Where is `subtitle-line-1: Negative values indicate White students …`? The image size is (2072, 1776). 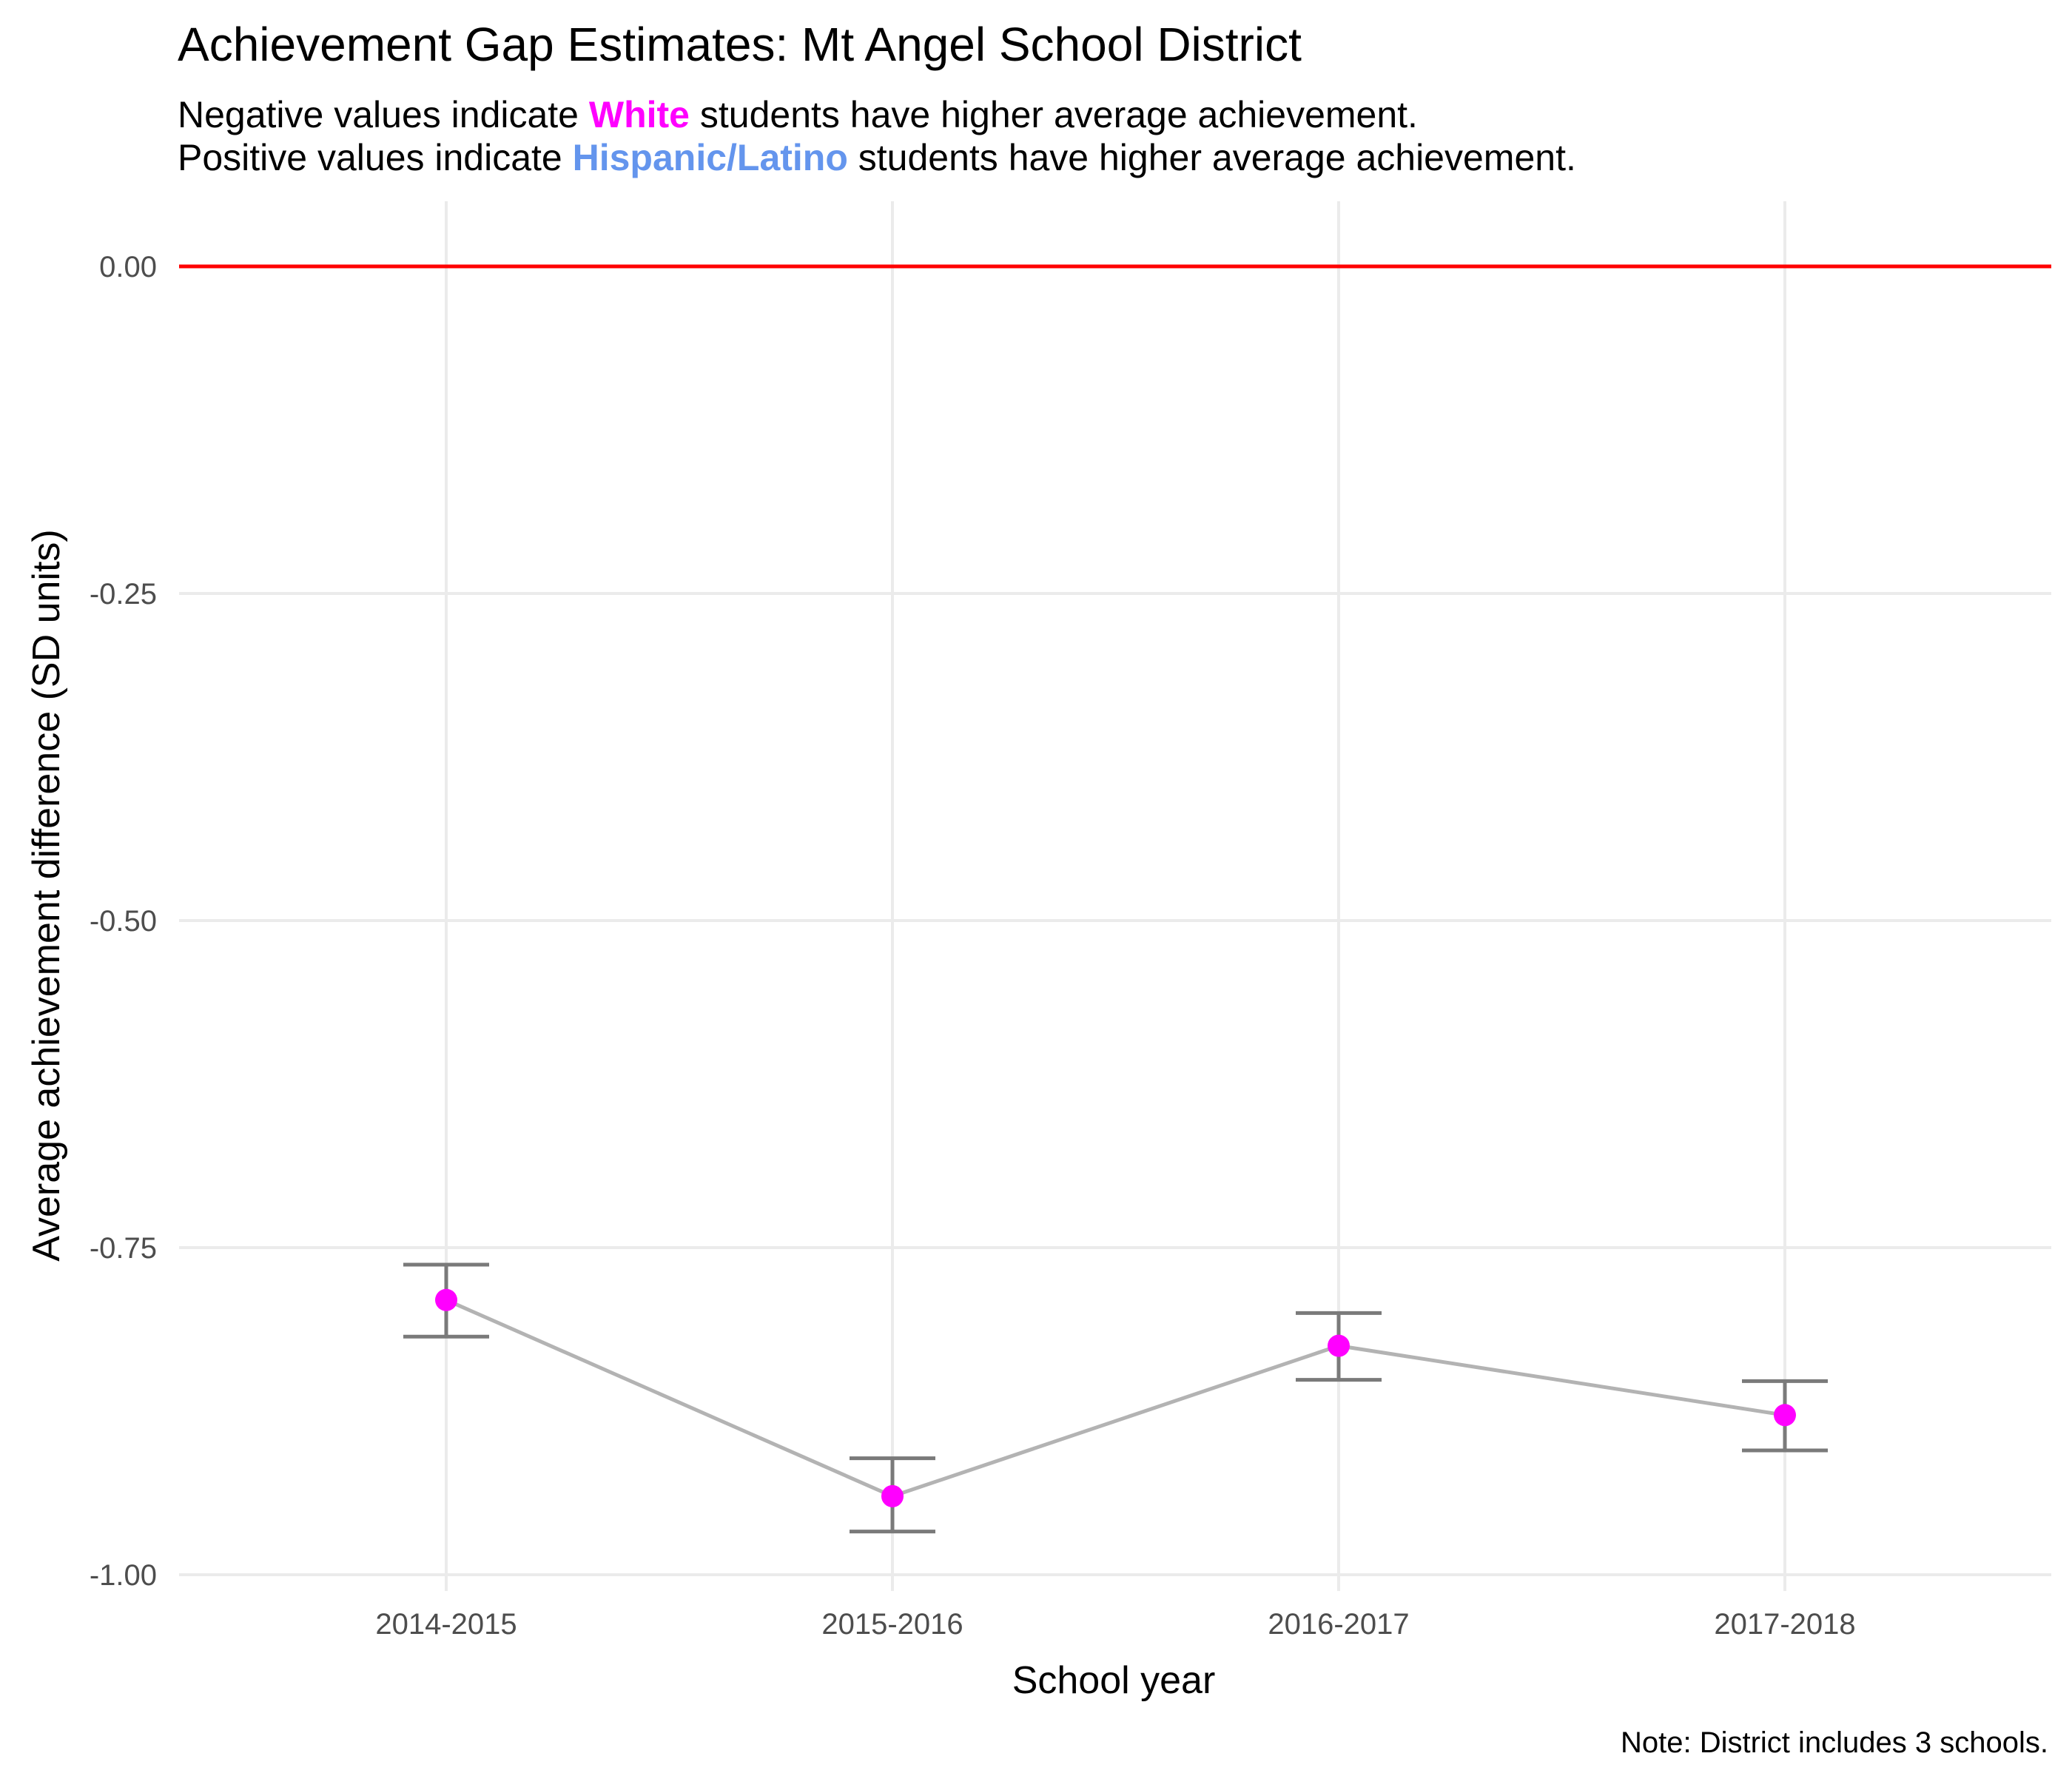 subtitle-line-1: Negative values indicate White students … is located at coordinates (798, 114).